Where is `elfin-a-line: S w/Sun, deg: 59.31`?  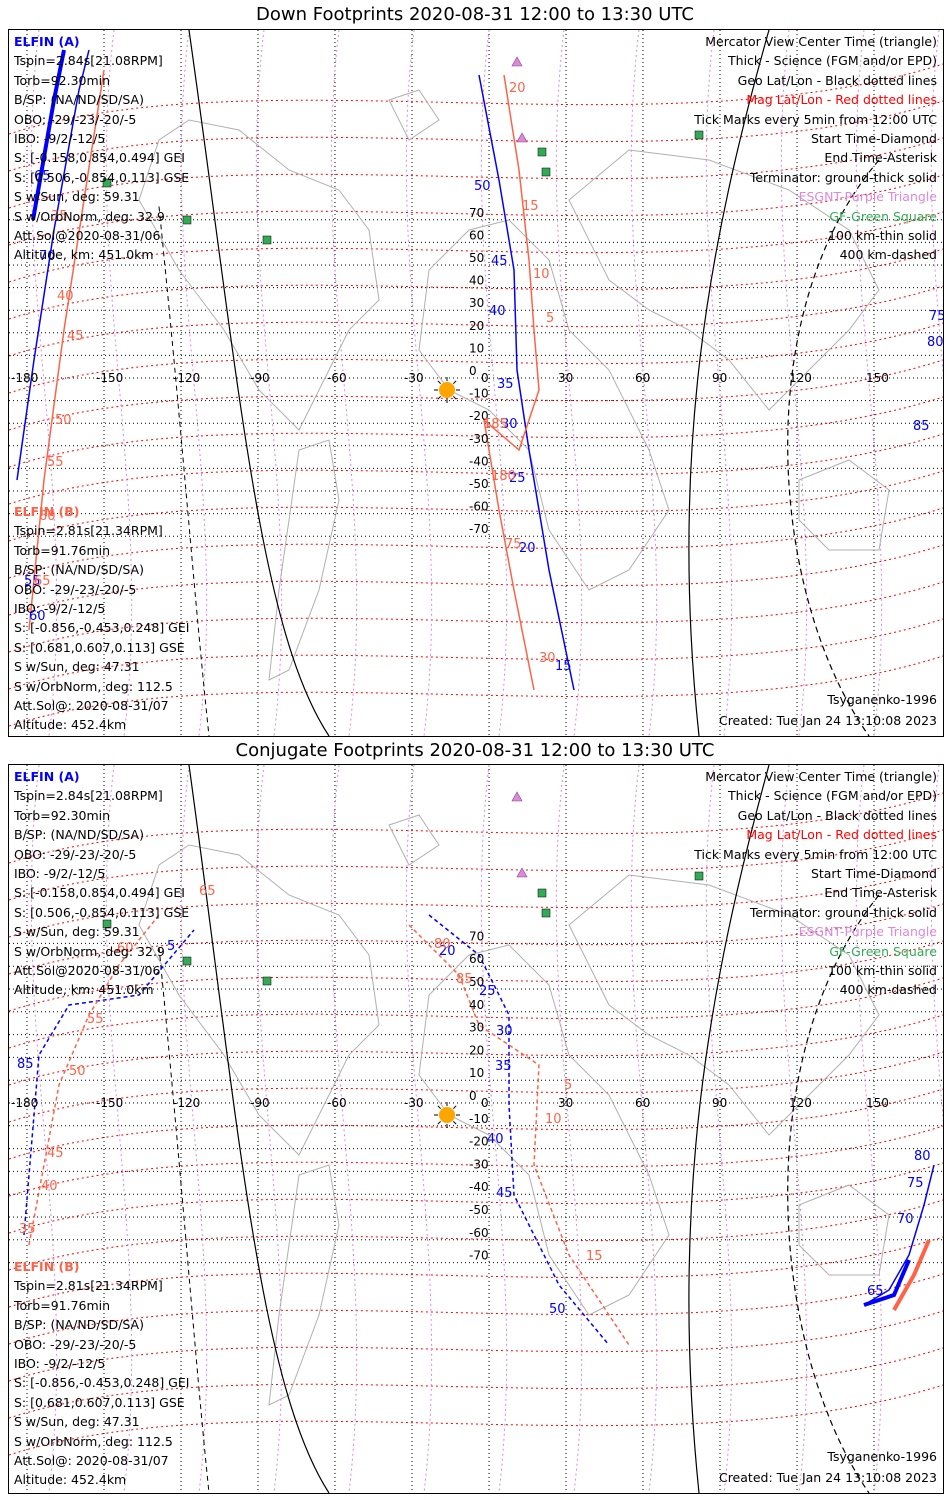
elfin-a-line: S w/Sun, deg: 59.31 is located at coordinates (77, 197).